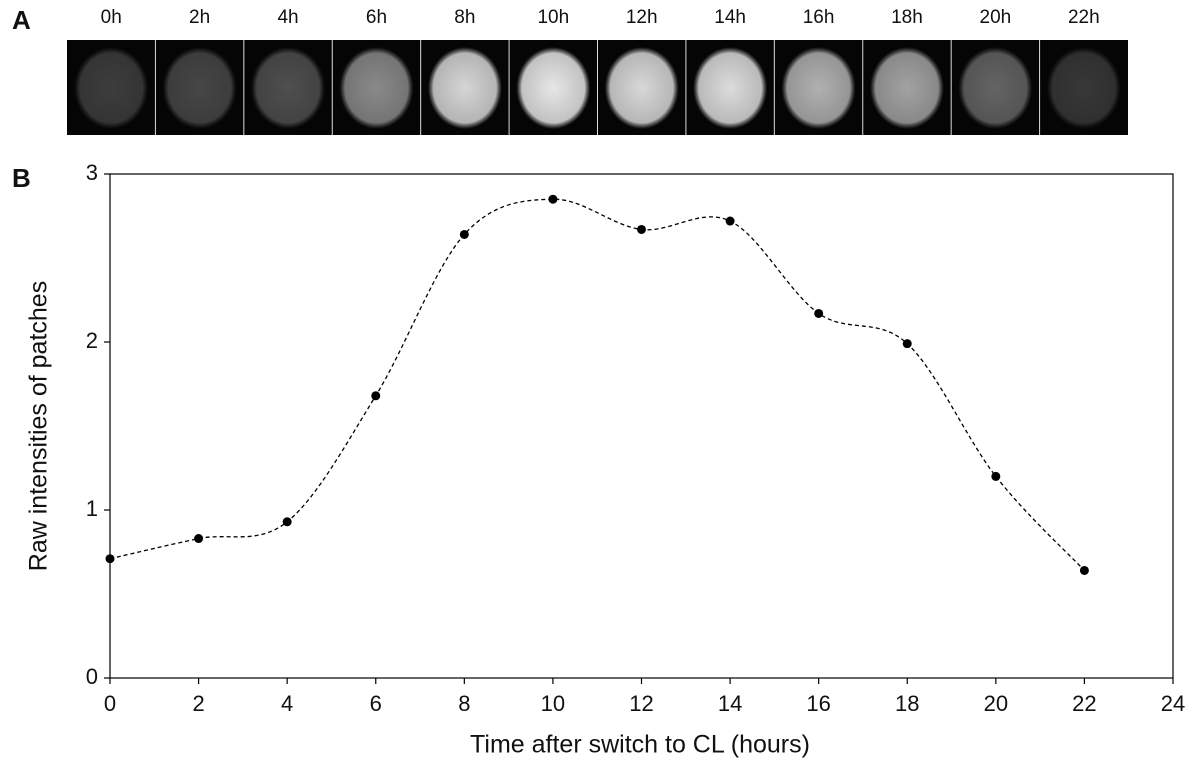 Image resolution: width=1194 pixels, height=765 pixels. What do you see at coordinates (553, 17) in the screenshot?
I see `frame-label: 10h` at bounding box center [553, 17].